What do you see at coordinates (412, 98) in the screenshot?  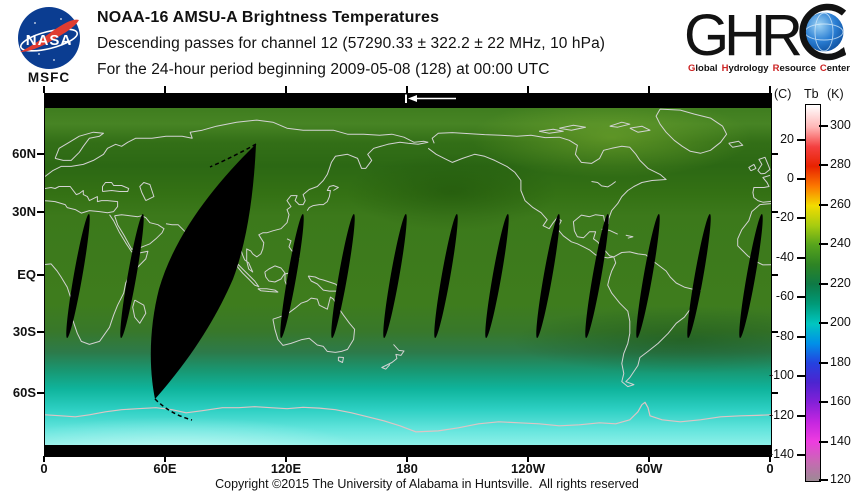 I see `pass-direction-arrow-head` at bounding box center [412, 98].